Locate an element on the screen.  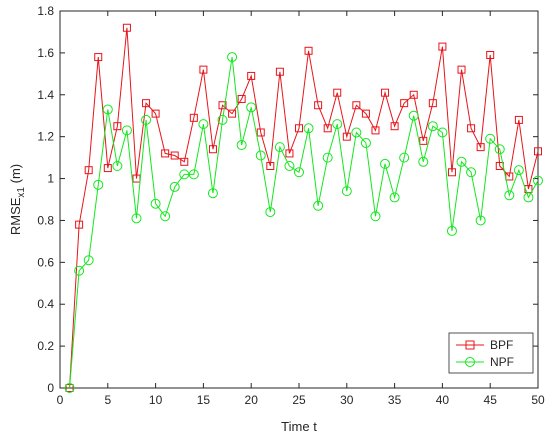
y-tick-label-2: 0.4 is located at coordinates (45, 304).